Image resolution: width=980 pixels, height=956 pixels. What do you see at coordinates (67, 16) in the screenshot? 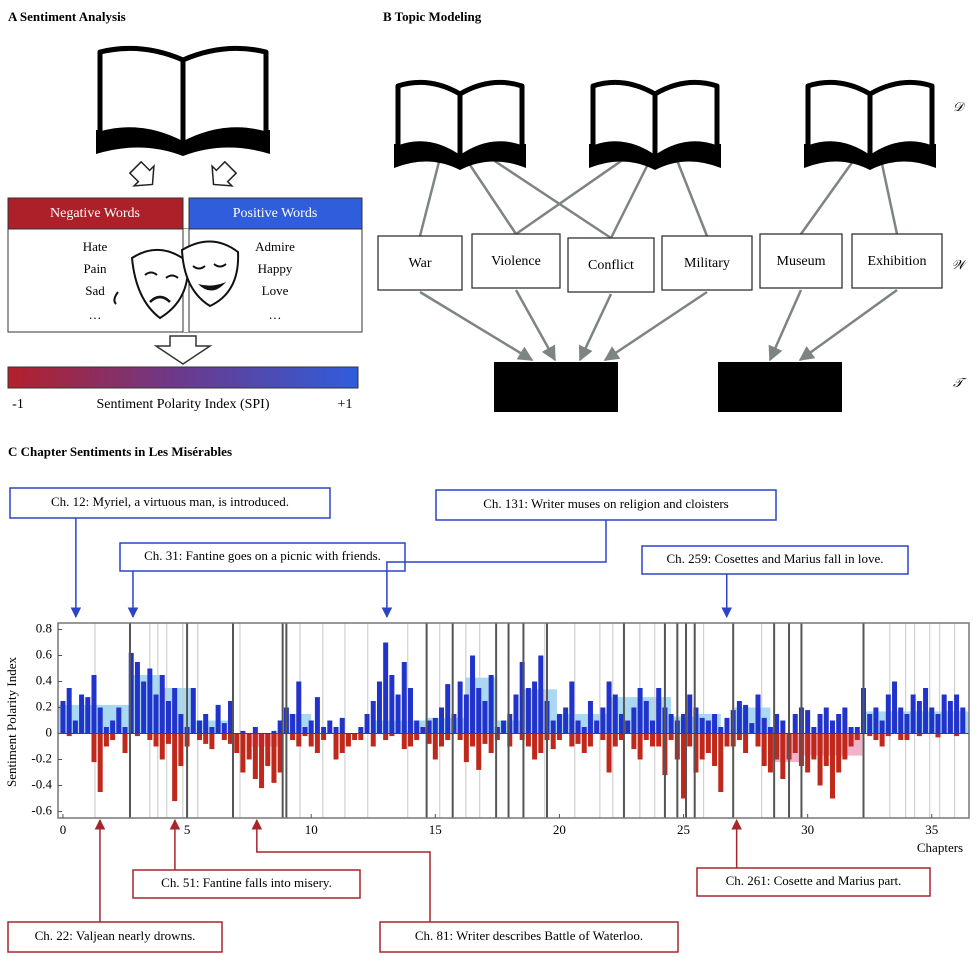
I see `panel-a-title: A Sentiment Analysis` at bounding box center [67, 16].